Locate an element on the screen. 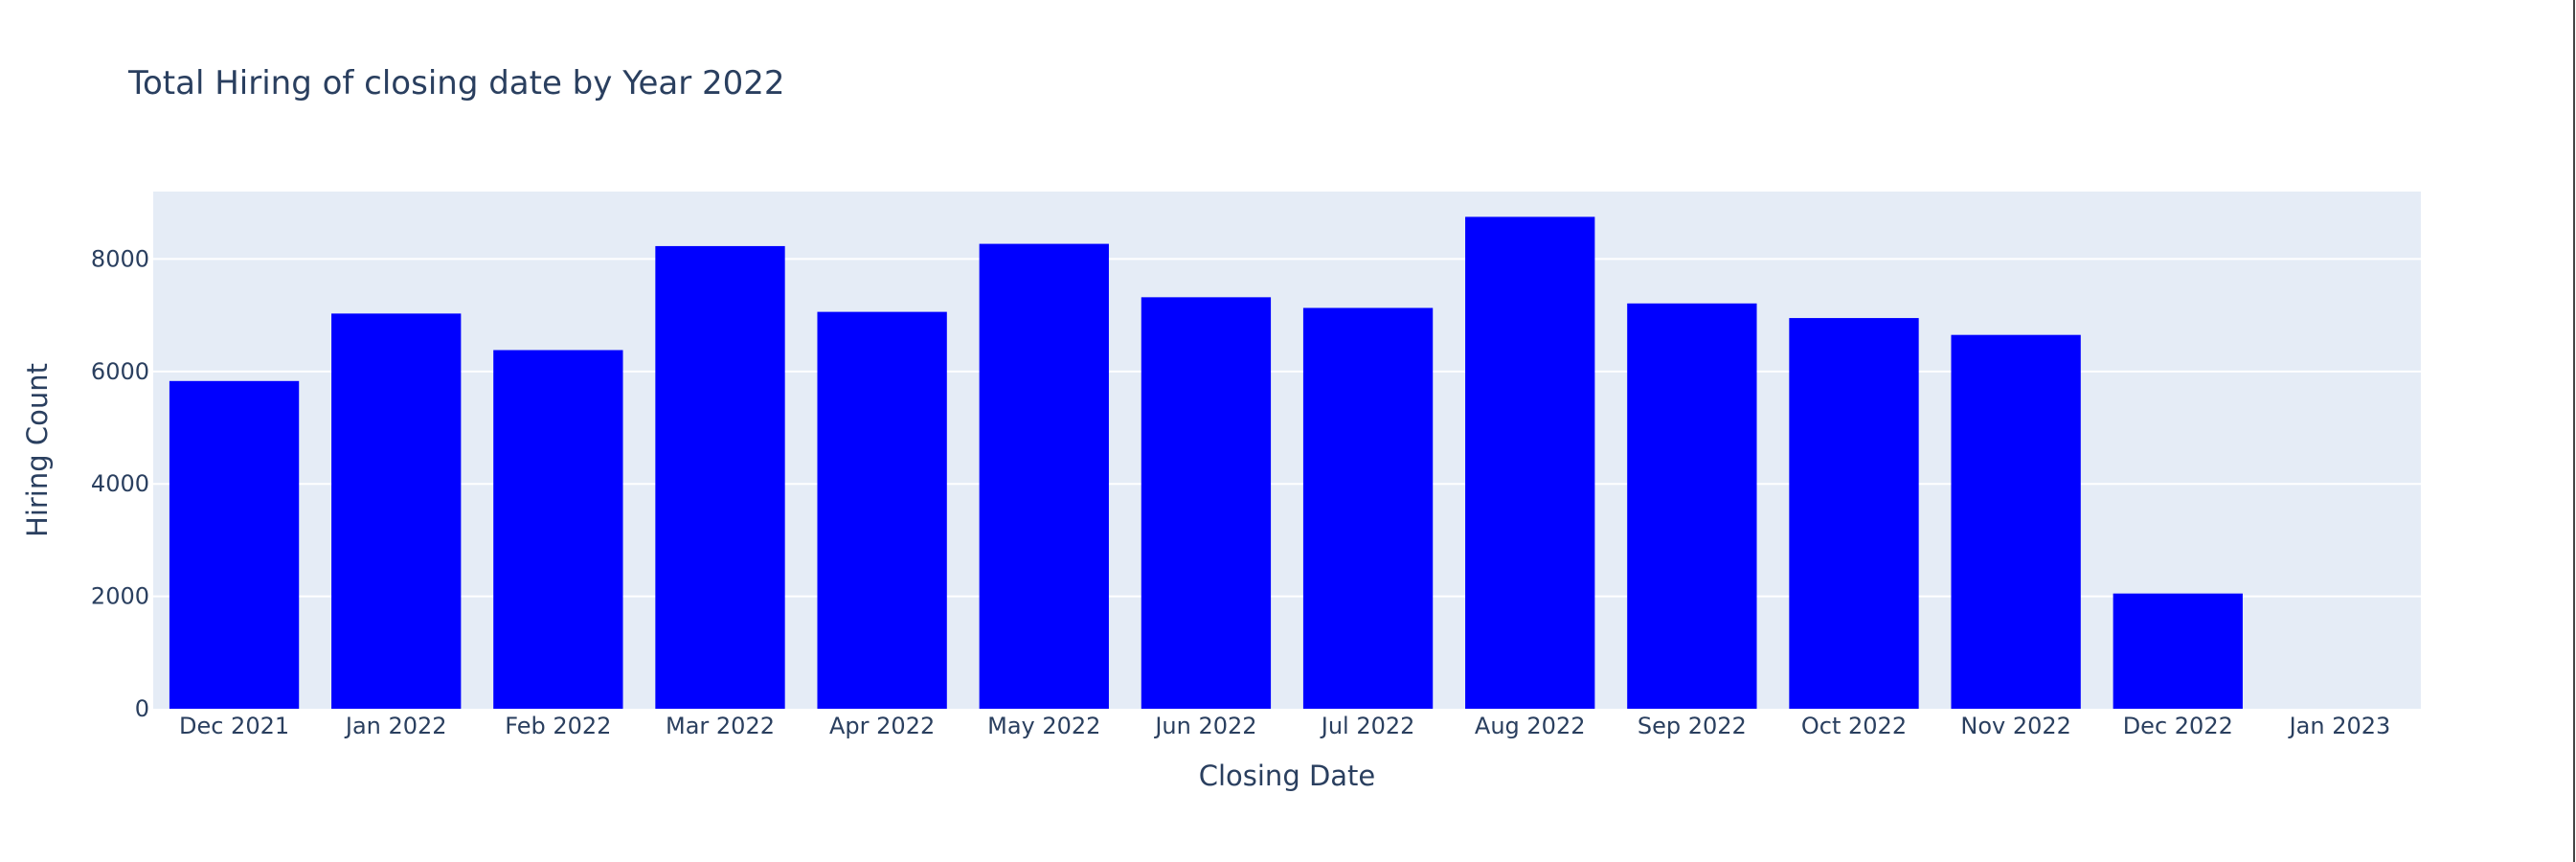  x-tick-label: Dec 2022 is located at coordinates (2178, 726).